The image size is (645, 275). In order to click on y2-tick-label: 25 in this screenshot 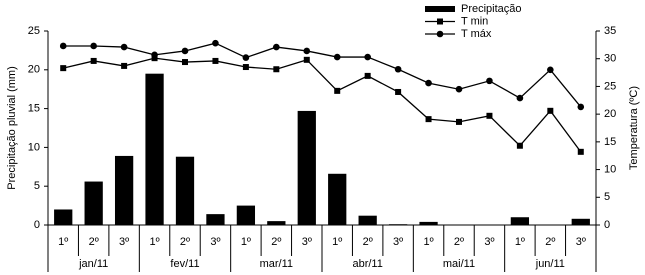, I will do `click(610, 86)`.